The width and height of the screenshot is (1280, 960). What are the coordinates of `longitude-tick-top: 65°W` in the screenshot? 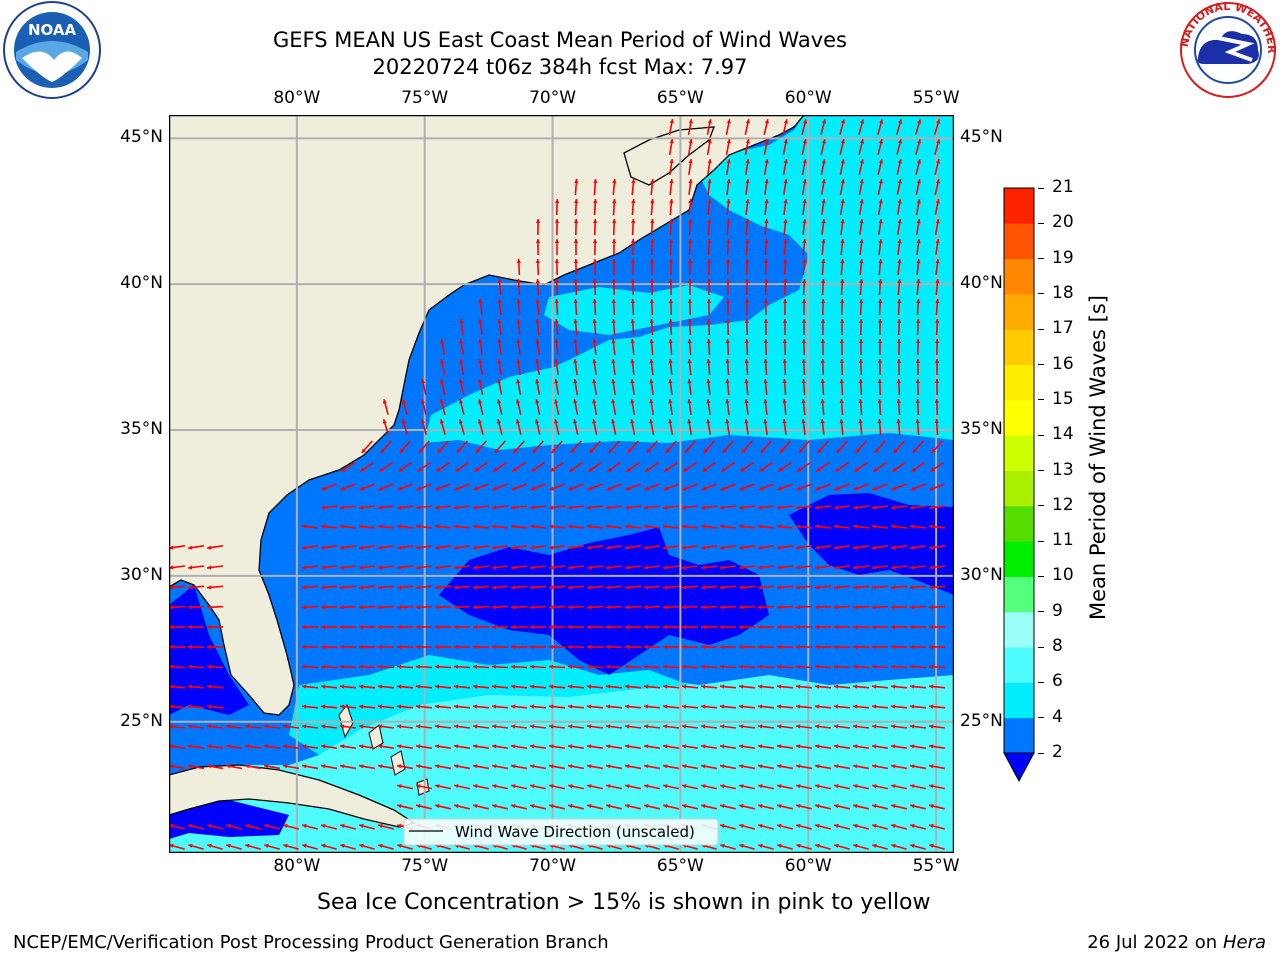 It's located at (680, 98).